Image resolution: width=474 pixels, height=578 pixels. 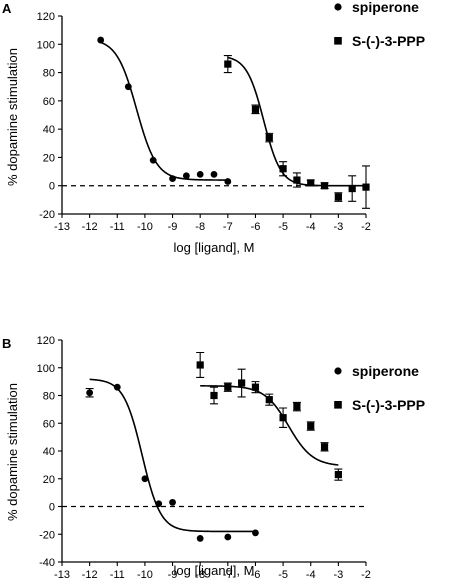 What do you see at coordinates (47, 563) in the screenshot?
I see `y-tick-label: -40` at bounding box center [47, 563].